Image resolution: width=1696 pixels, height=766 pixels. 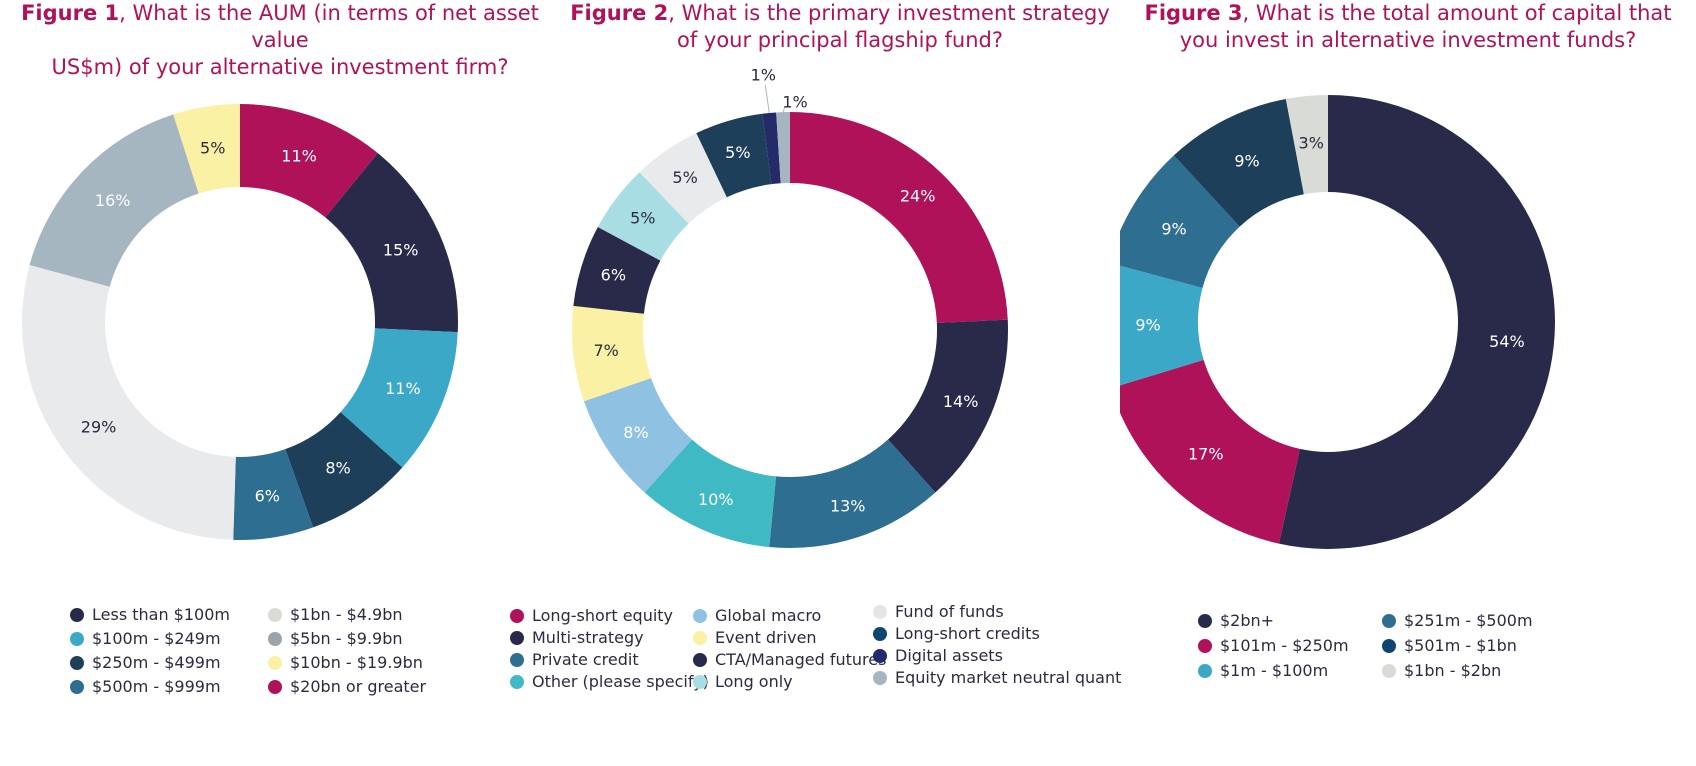 I want to click on legend-label: Fund of funds, so click(x=949, y=611).